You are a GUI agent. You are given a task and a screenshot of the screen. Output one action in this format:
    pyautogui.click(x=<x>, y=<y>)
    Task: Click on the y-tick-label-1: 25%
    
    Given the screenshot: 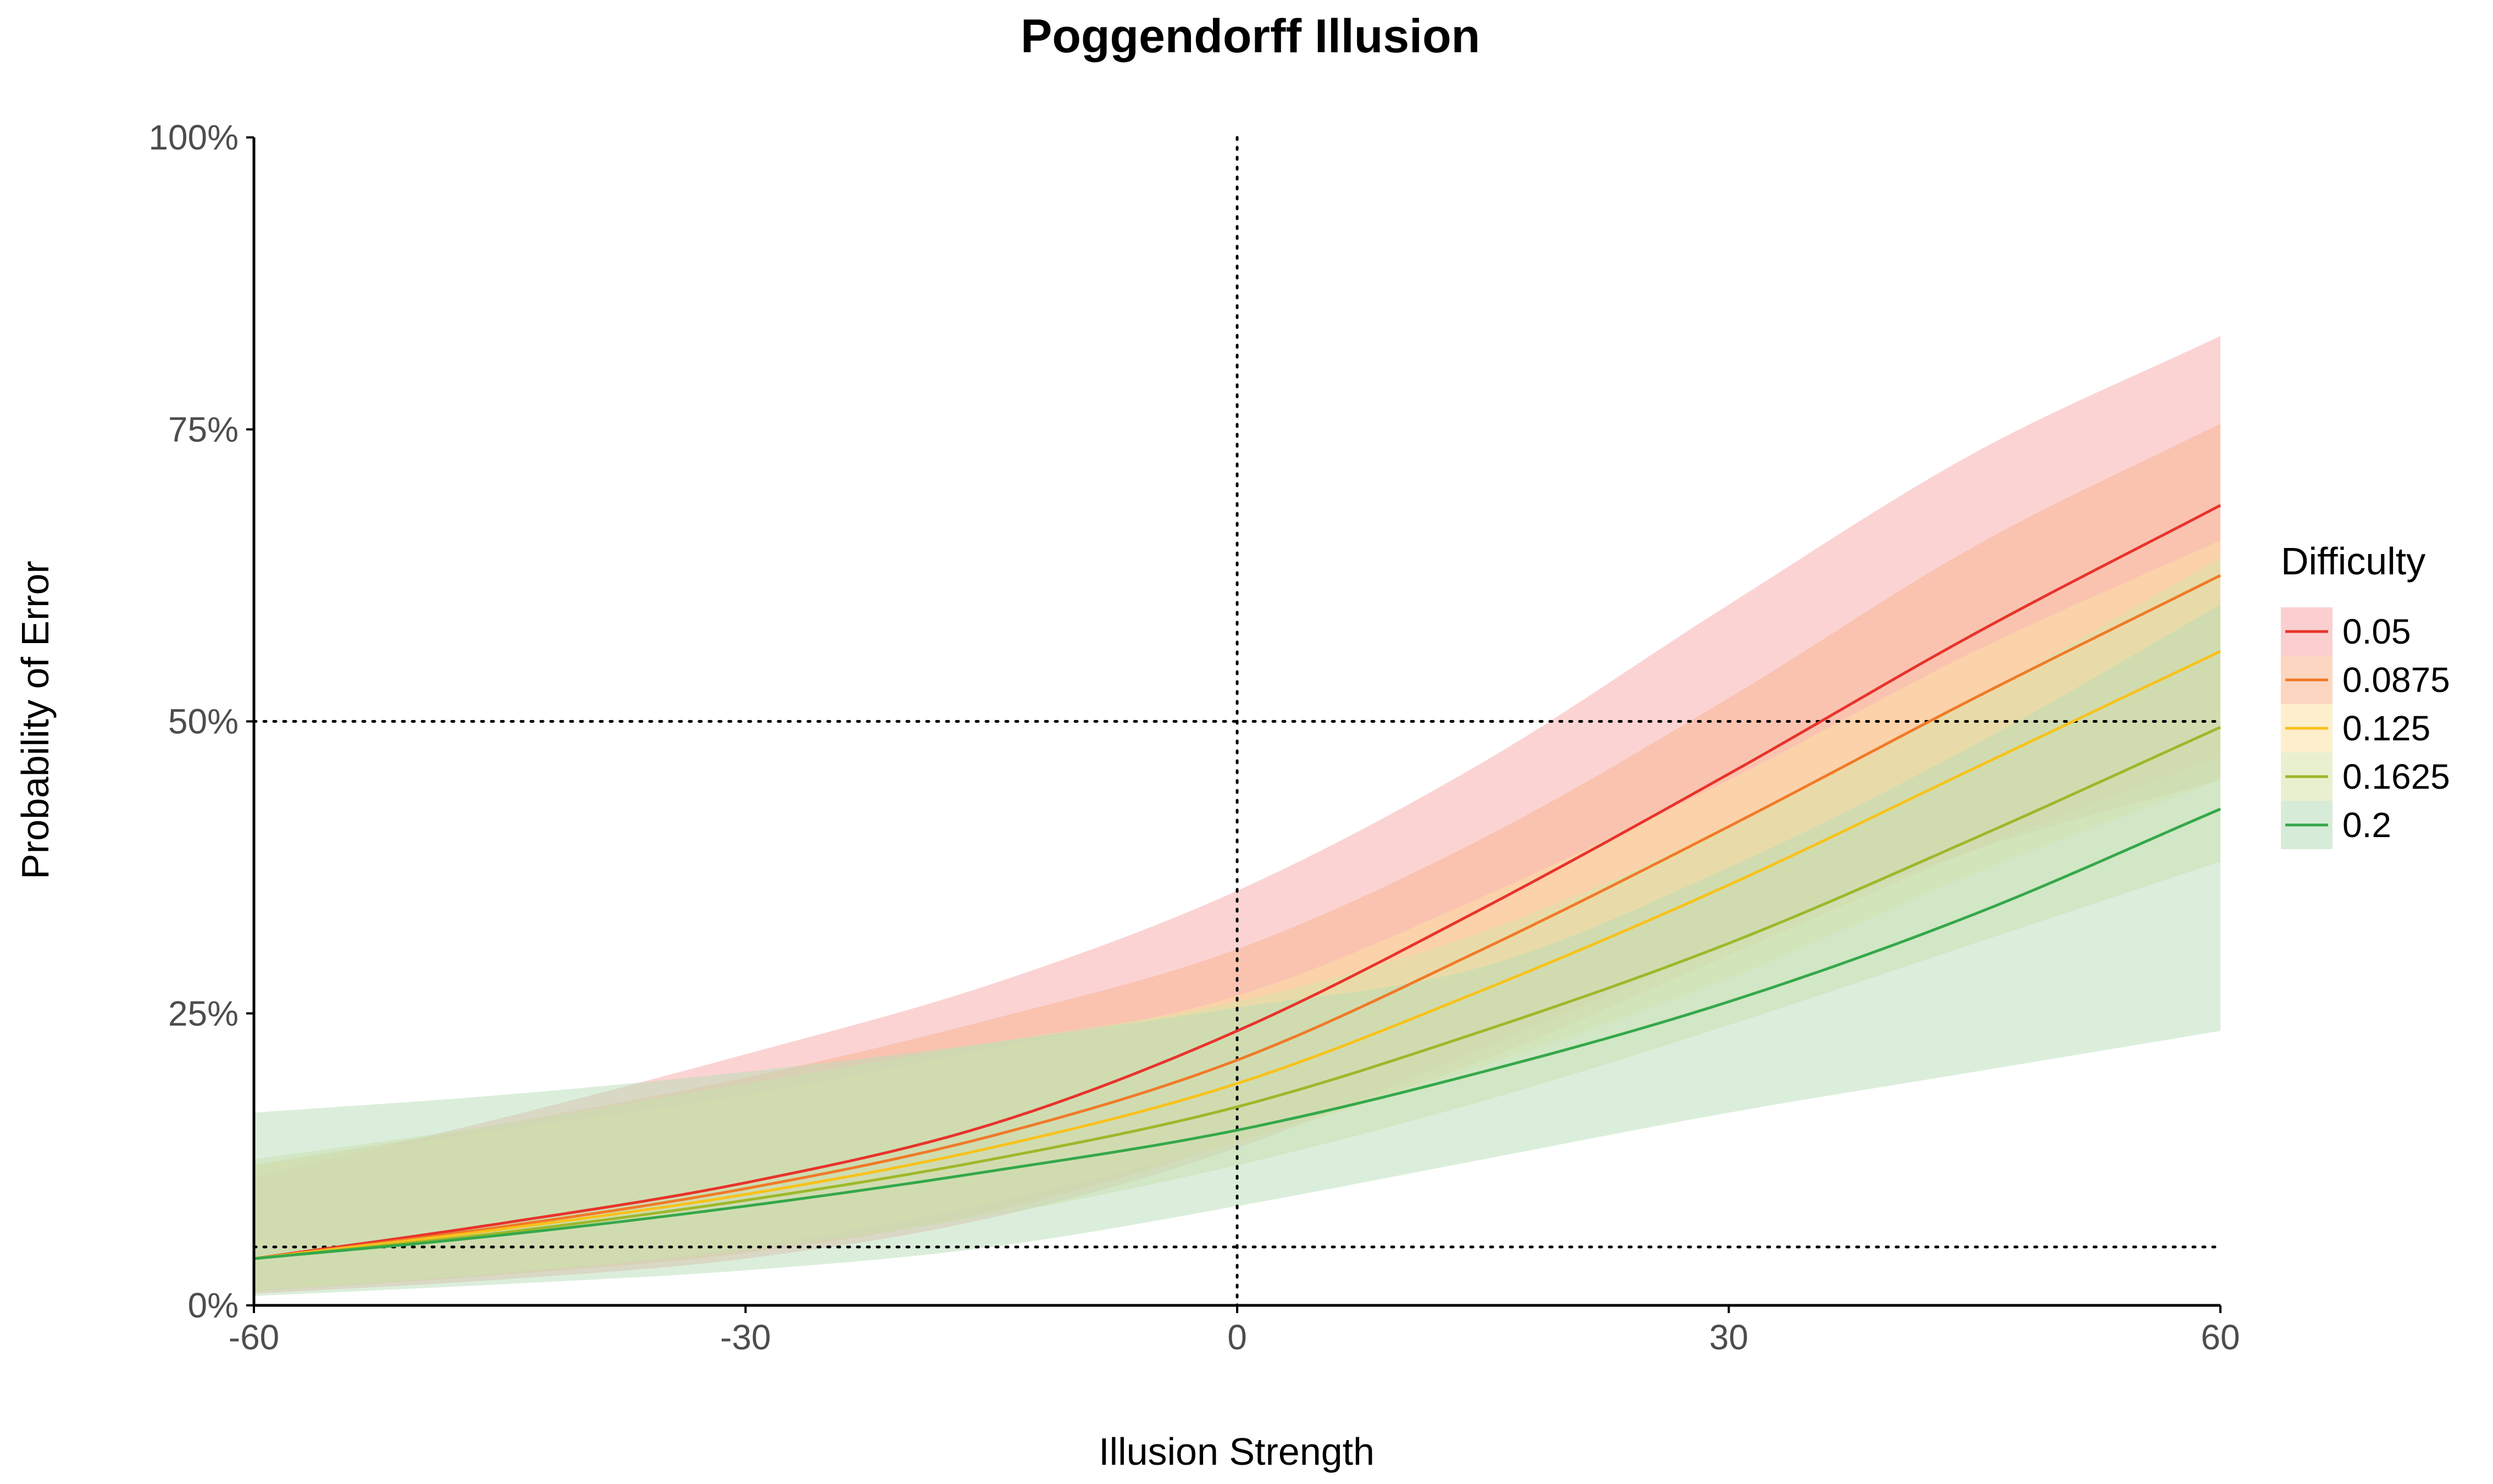 What is the action you would take?
    pyautogui.click(x=204, y=1013)
    